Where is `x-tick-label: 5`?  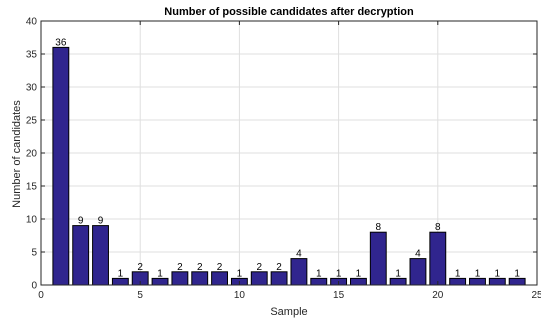
x-tick-label: 5 is located at coordinates (140, 295).